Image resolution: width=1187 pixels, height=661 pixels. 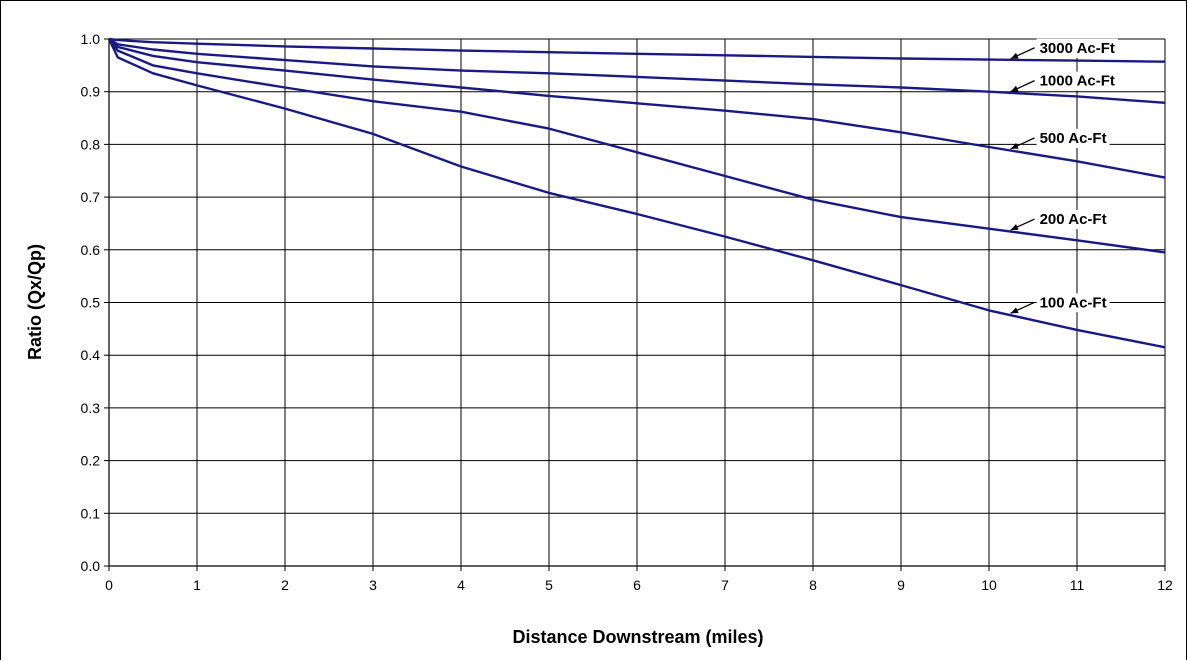 What do you see at coordinates (461, 585) in the screenshot?
I see `x-tick-label: 4` at bounding box center [461, 585].